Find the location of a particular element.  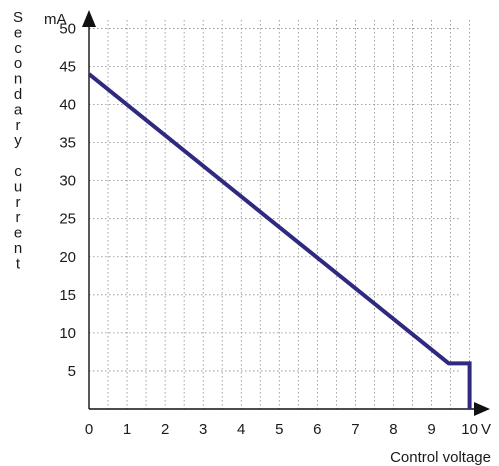

y-tick-label: 35 is located at coordinates (67, 143).